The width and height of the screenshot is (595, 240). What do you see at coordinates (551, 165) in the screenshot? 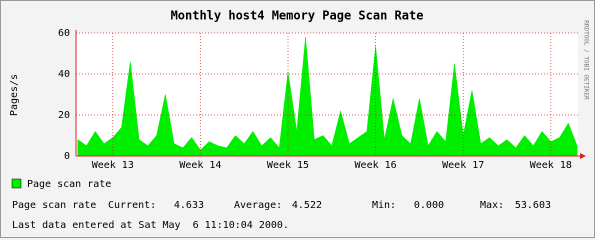
I see `x-tick-label: Week 18` at bounding box center [551, 165].